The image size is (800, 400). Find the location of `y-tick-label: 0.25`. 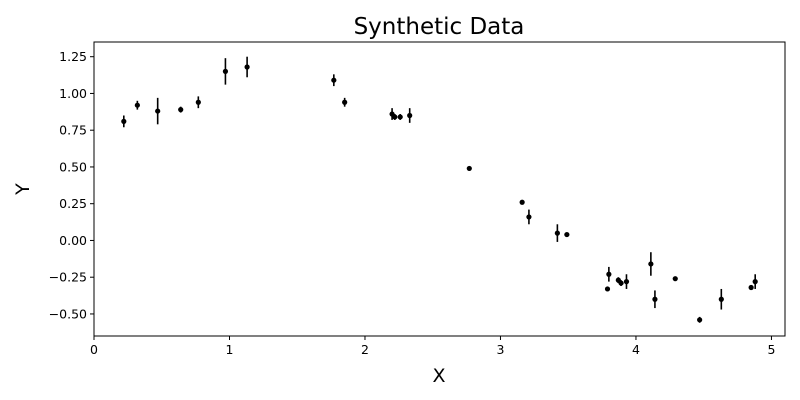

y-tick-label: 0.25 is located at coordinates (73, 203).